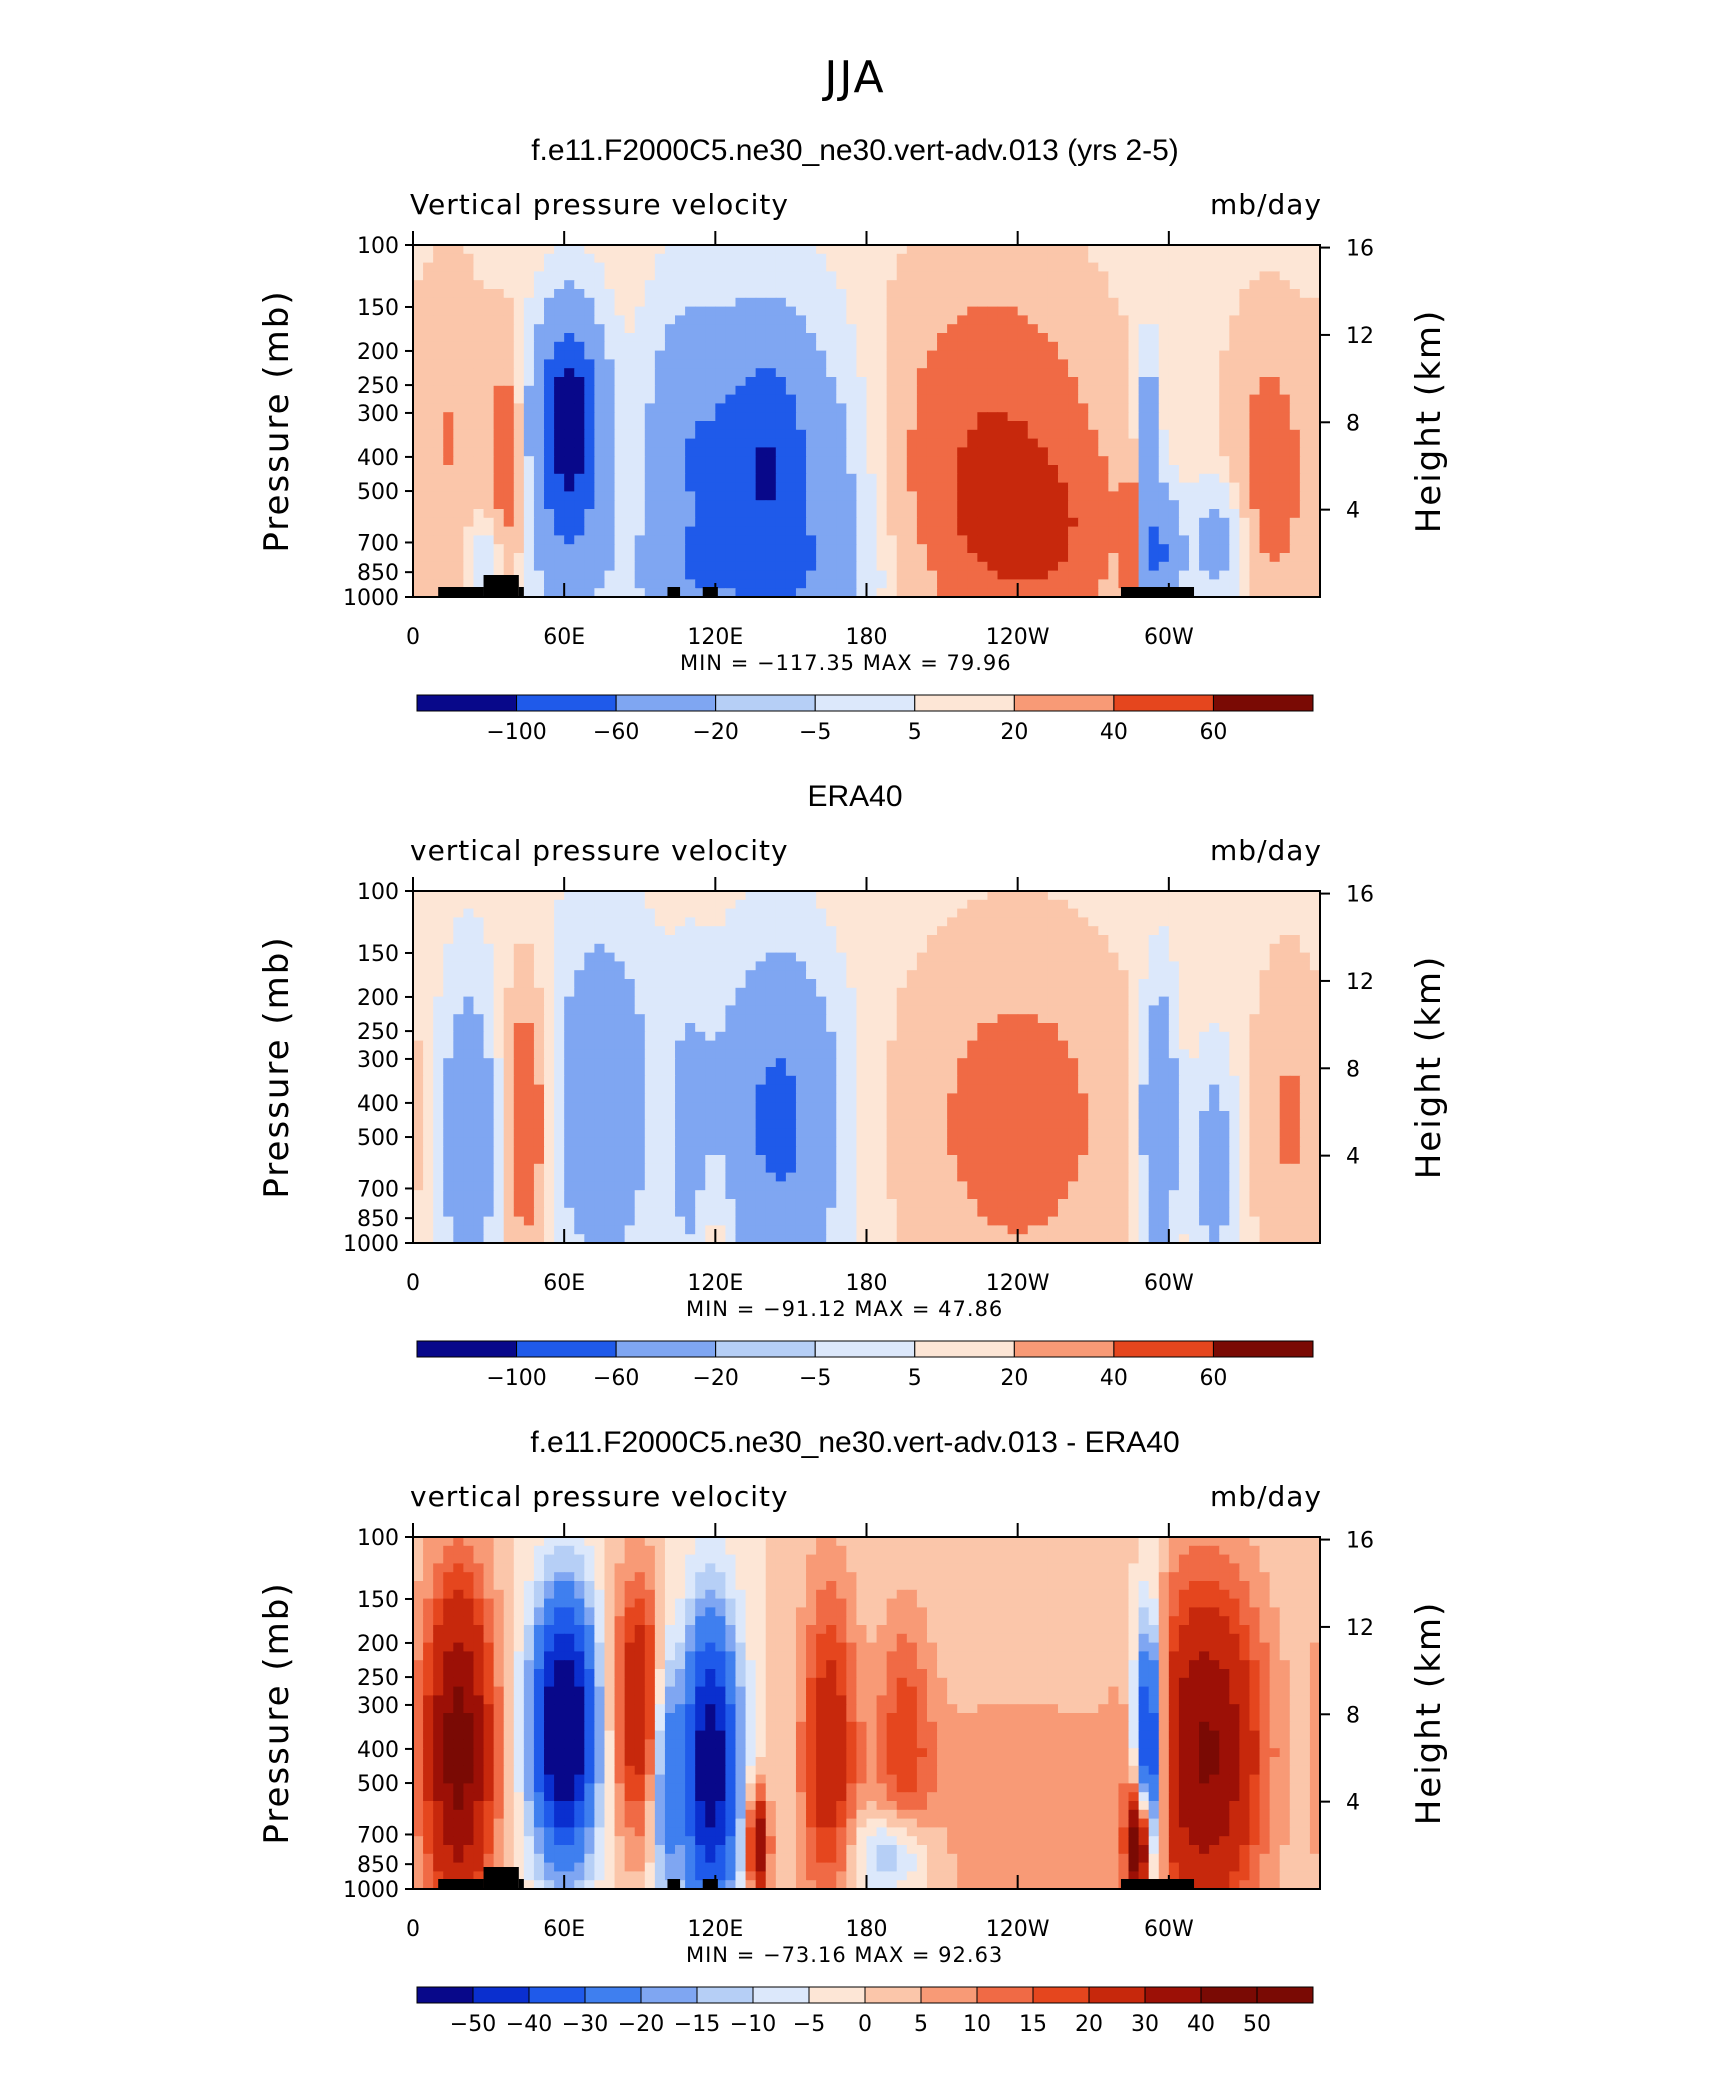 This screenshot has height=2074, width=1710. Describe the element at coordinates (378, 352) in the screenshot. I see `pressure-tick-label: 200` at that location.